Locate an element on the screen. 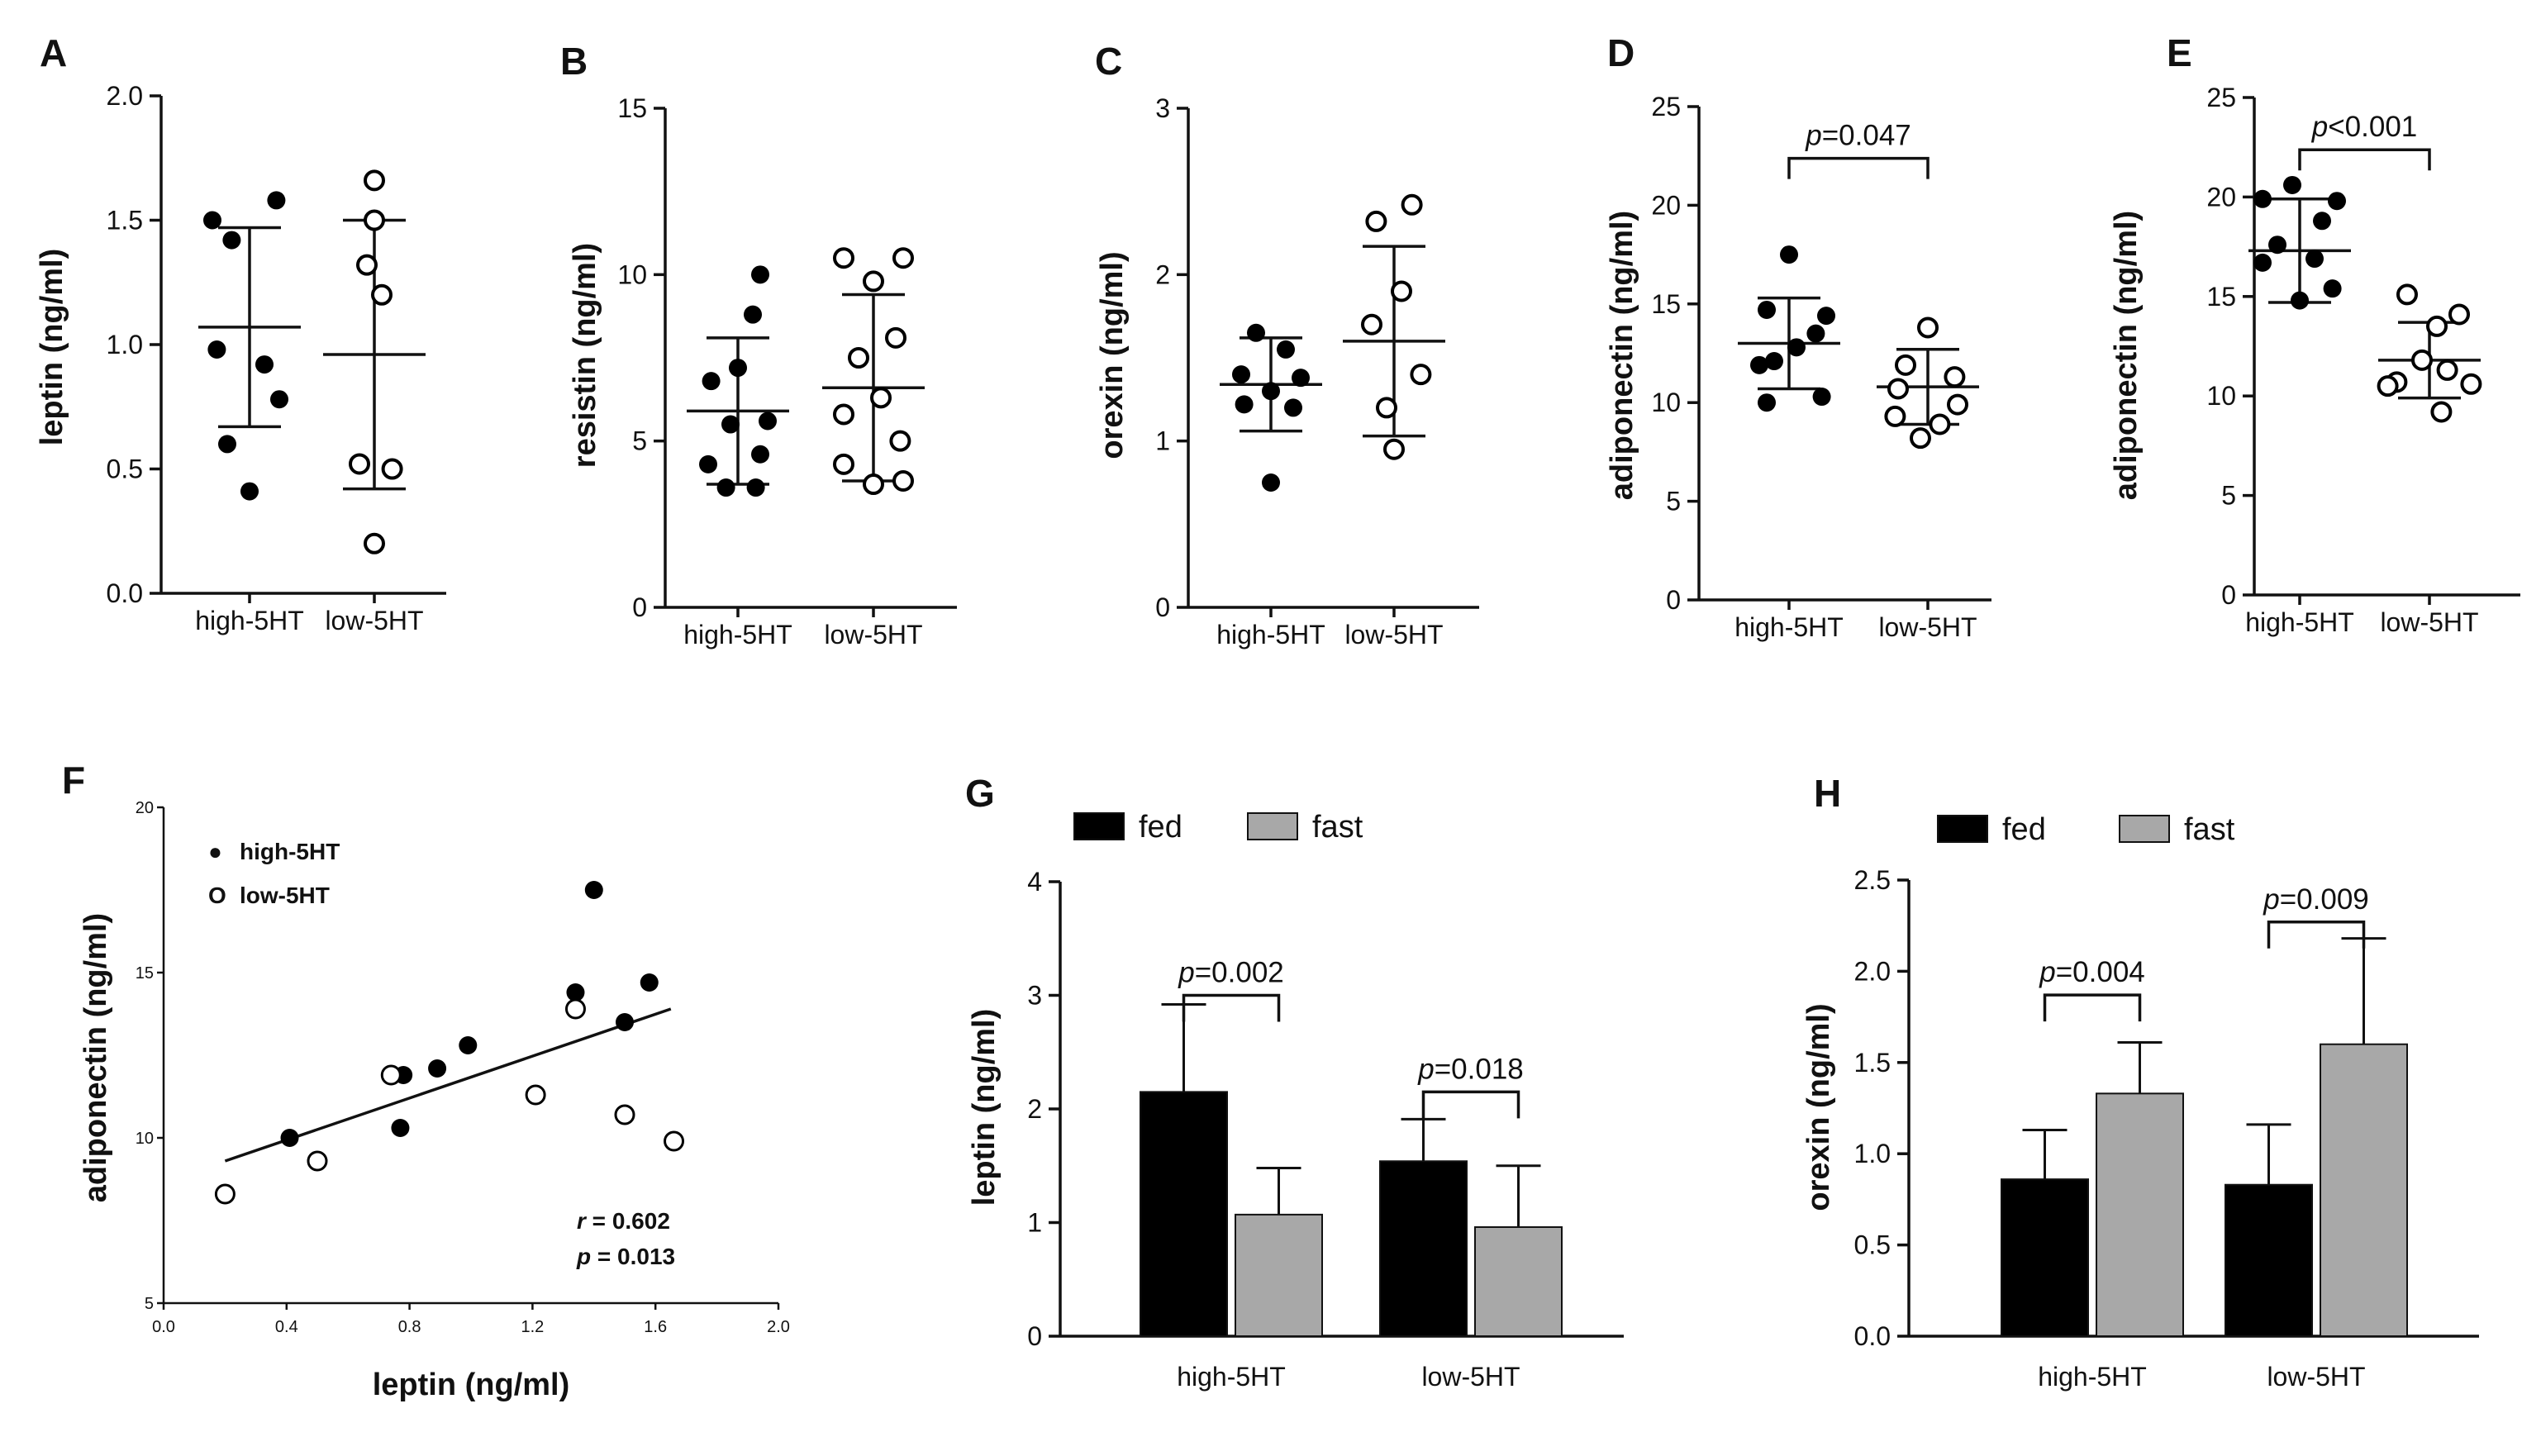 The height and width of the screenshot is (1456, 2541). legend-label: fed is located at coordinates (1160, 827).